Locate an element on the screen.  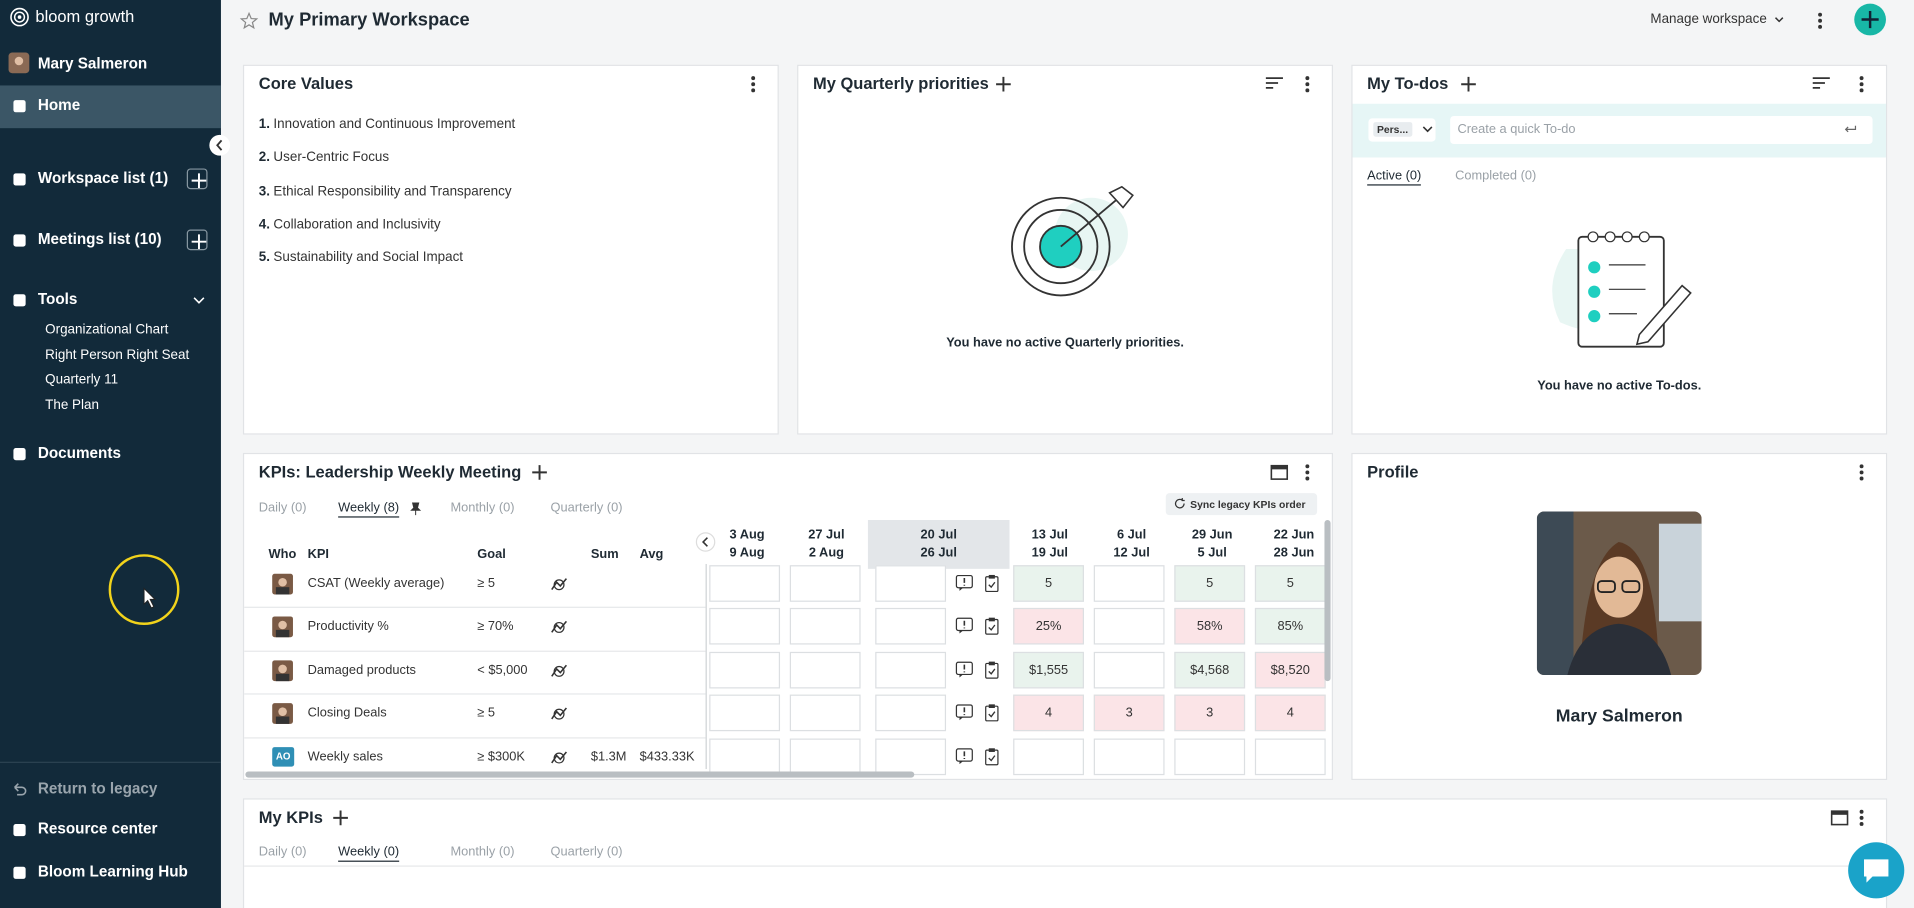
favorite-star is located at coordinates (249, 20).